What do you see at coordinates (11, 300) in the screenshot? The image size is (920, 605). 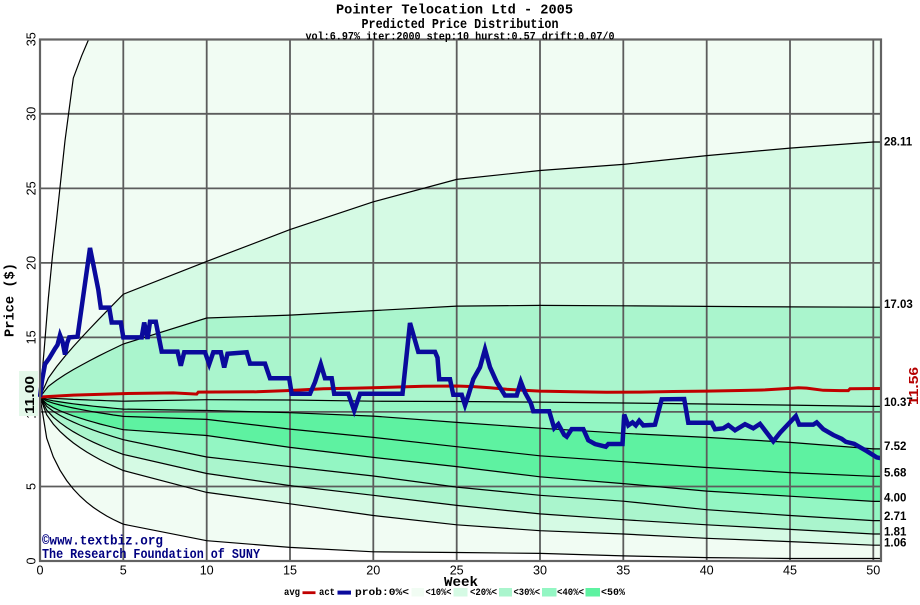 I see `svg-text: Price ($)` at bounding box center [11, 300].